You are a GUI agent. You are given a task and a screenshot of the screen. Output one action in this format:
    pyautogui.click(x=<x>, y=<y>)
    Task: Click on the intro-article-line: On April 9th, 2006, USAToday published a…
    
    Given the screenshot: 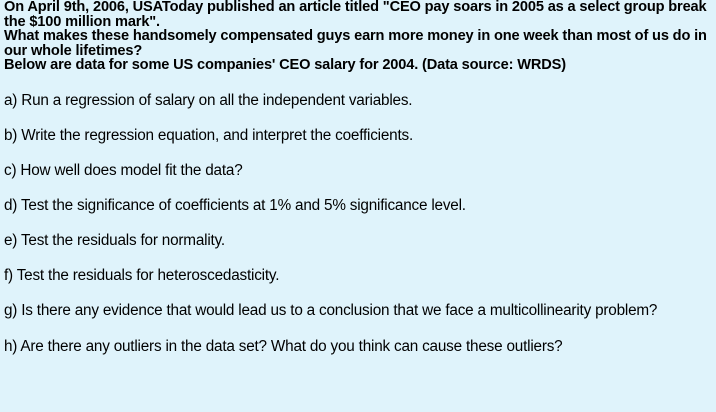 What is the action you would take?
    pyautogui.click(x=357, y=15)
    